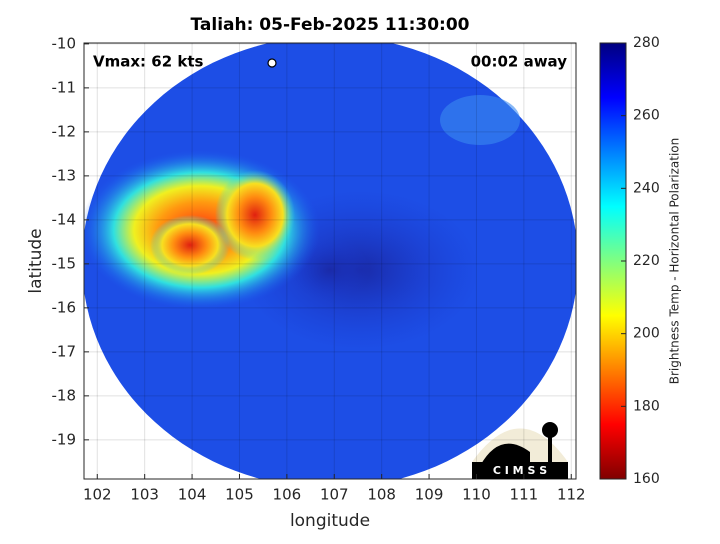  Describe the element at coordinates (64, 263) in the screenshot. I see `y-tick-label: -15` at that location.